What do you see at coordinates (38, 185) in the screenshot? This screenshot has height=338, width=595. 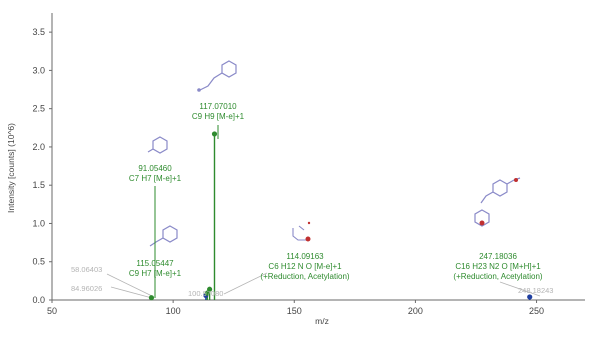 I see `y-tick-label: 1.5` at bounding box center [38, 185].